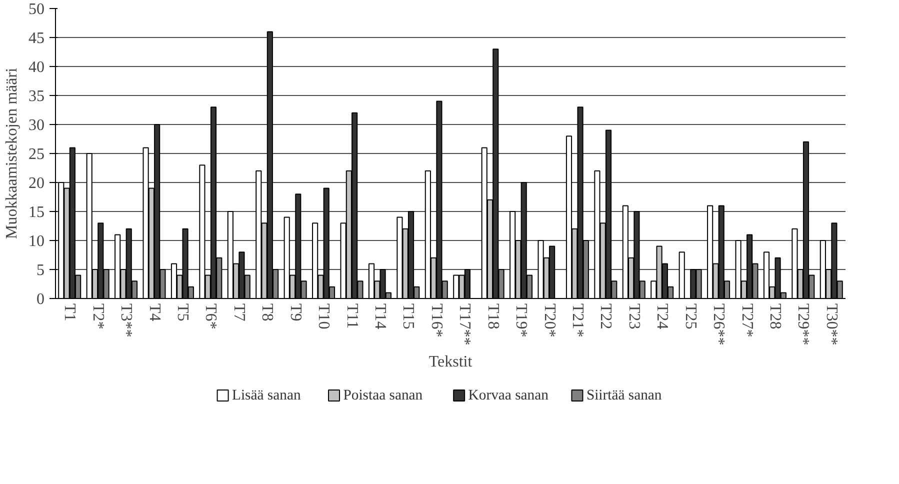 This screenshot has height=484, width=899. I want to click on x-tick-label: T9, so click(295, 313).